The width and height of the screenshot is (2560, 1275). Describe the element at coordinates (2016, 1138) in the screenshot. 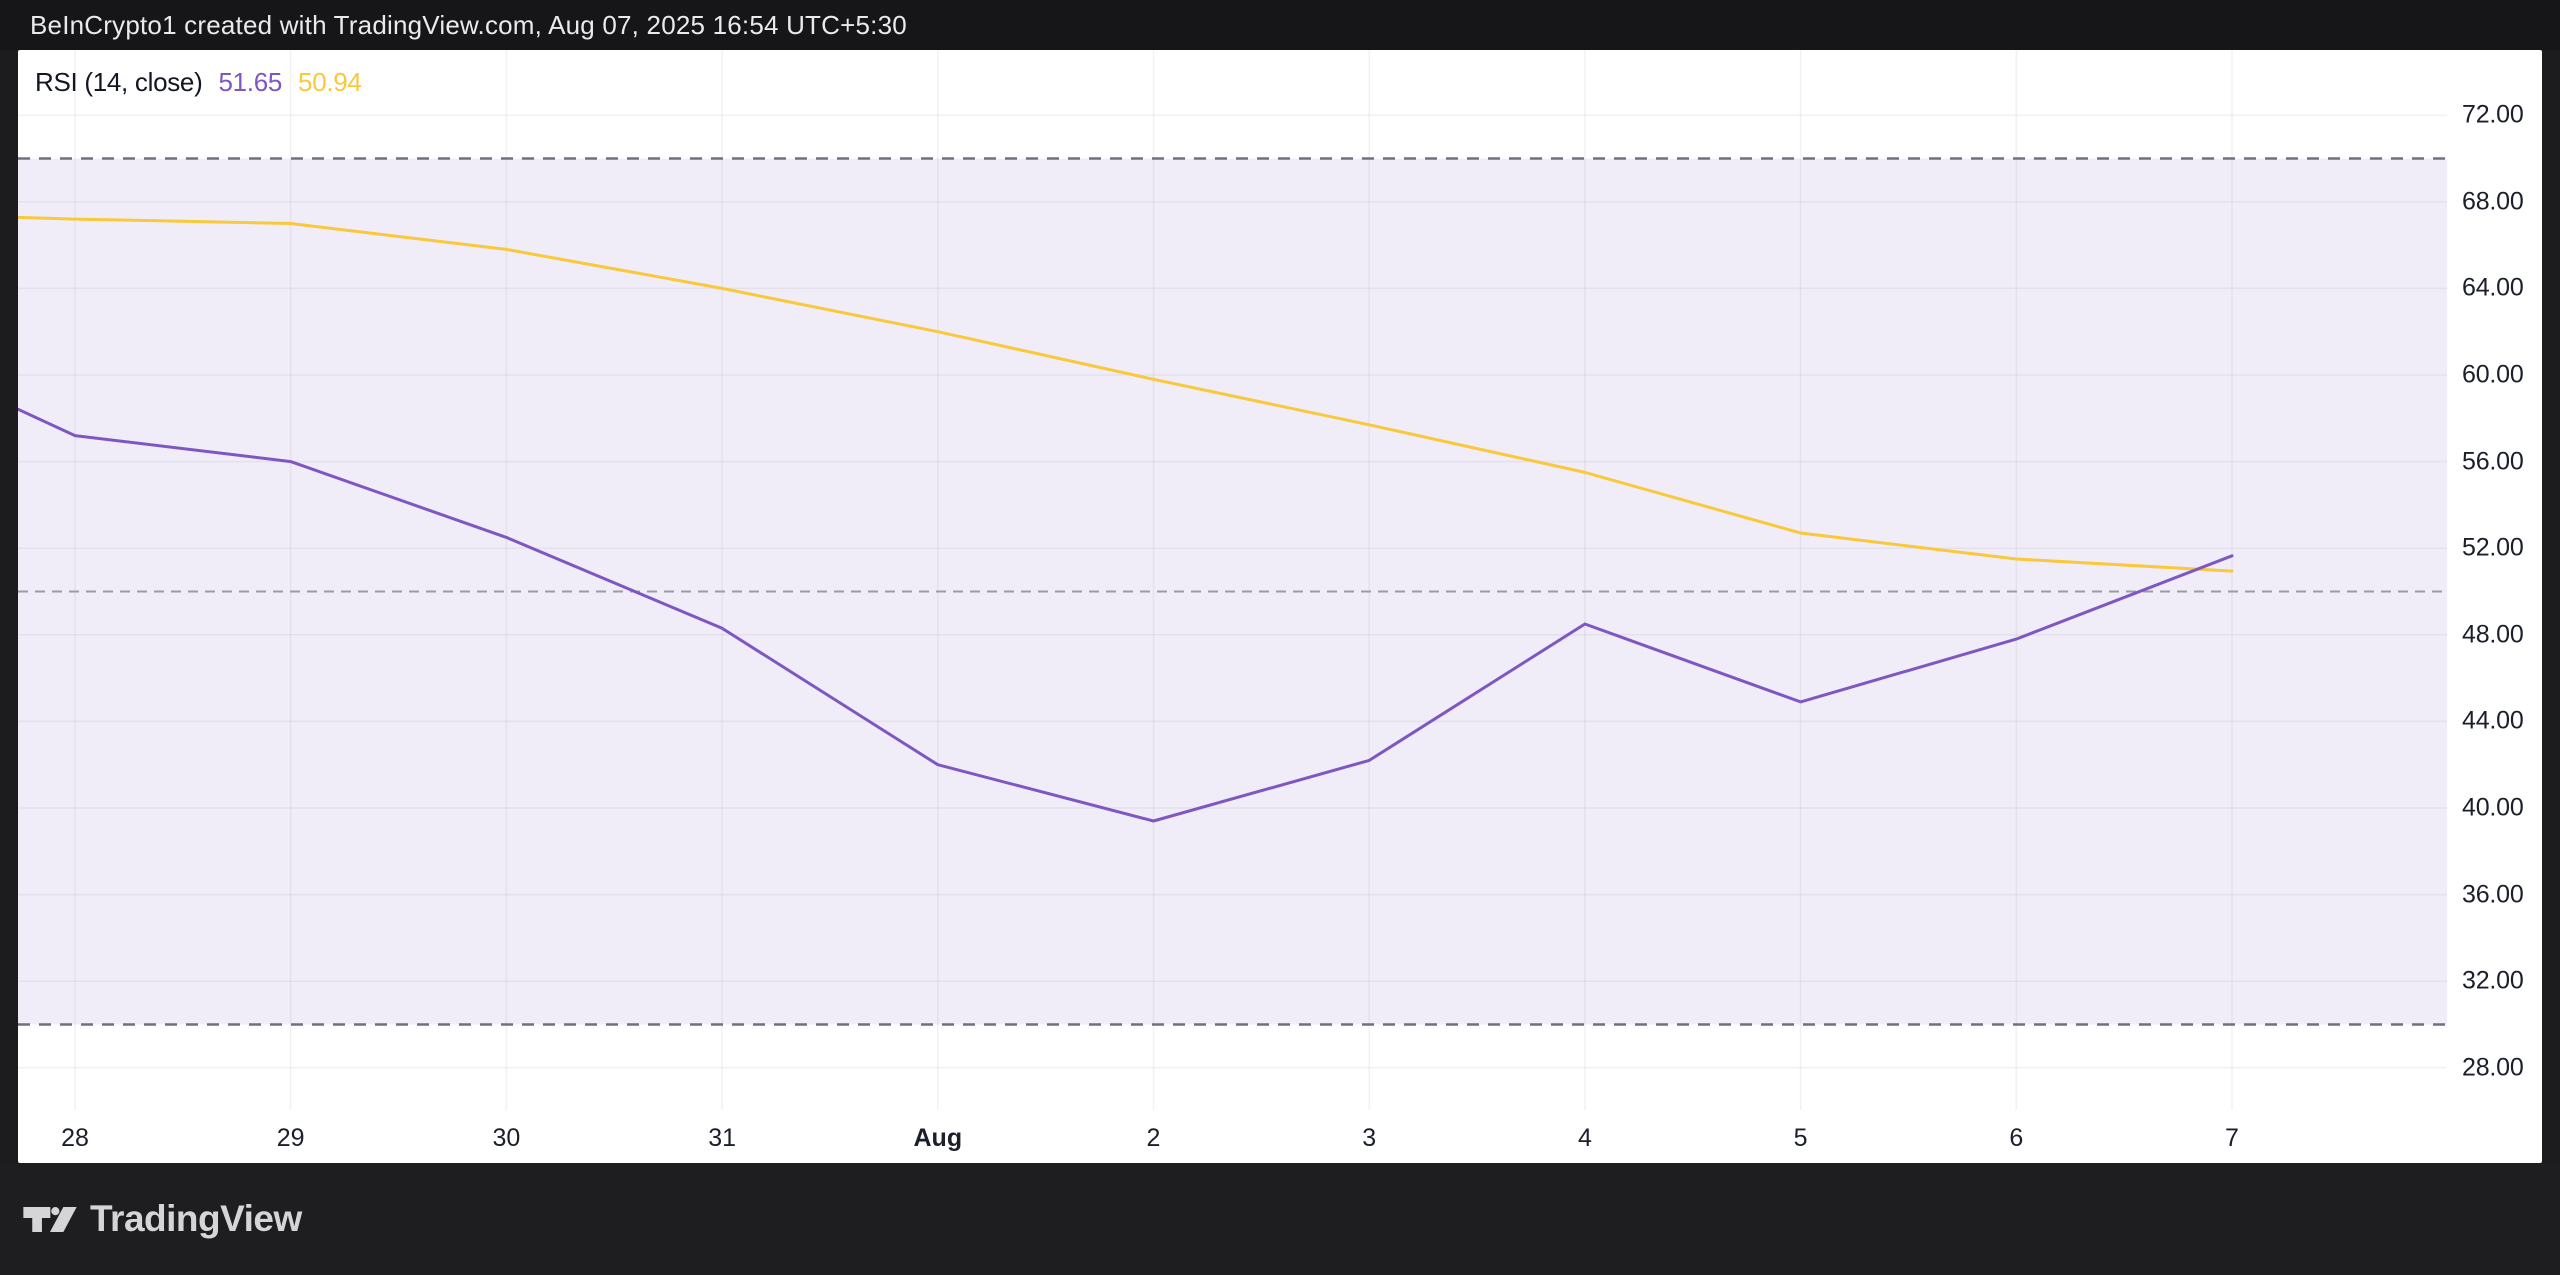

I see `x-tick-label: 6` at that location.